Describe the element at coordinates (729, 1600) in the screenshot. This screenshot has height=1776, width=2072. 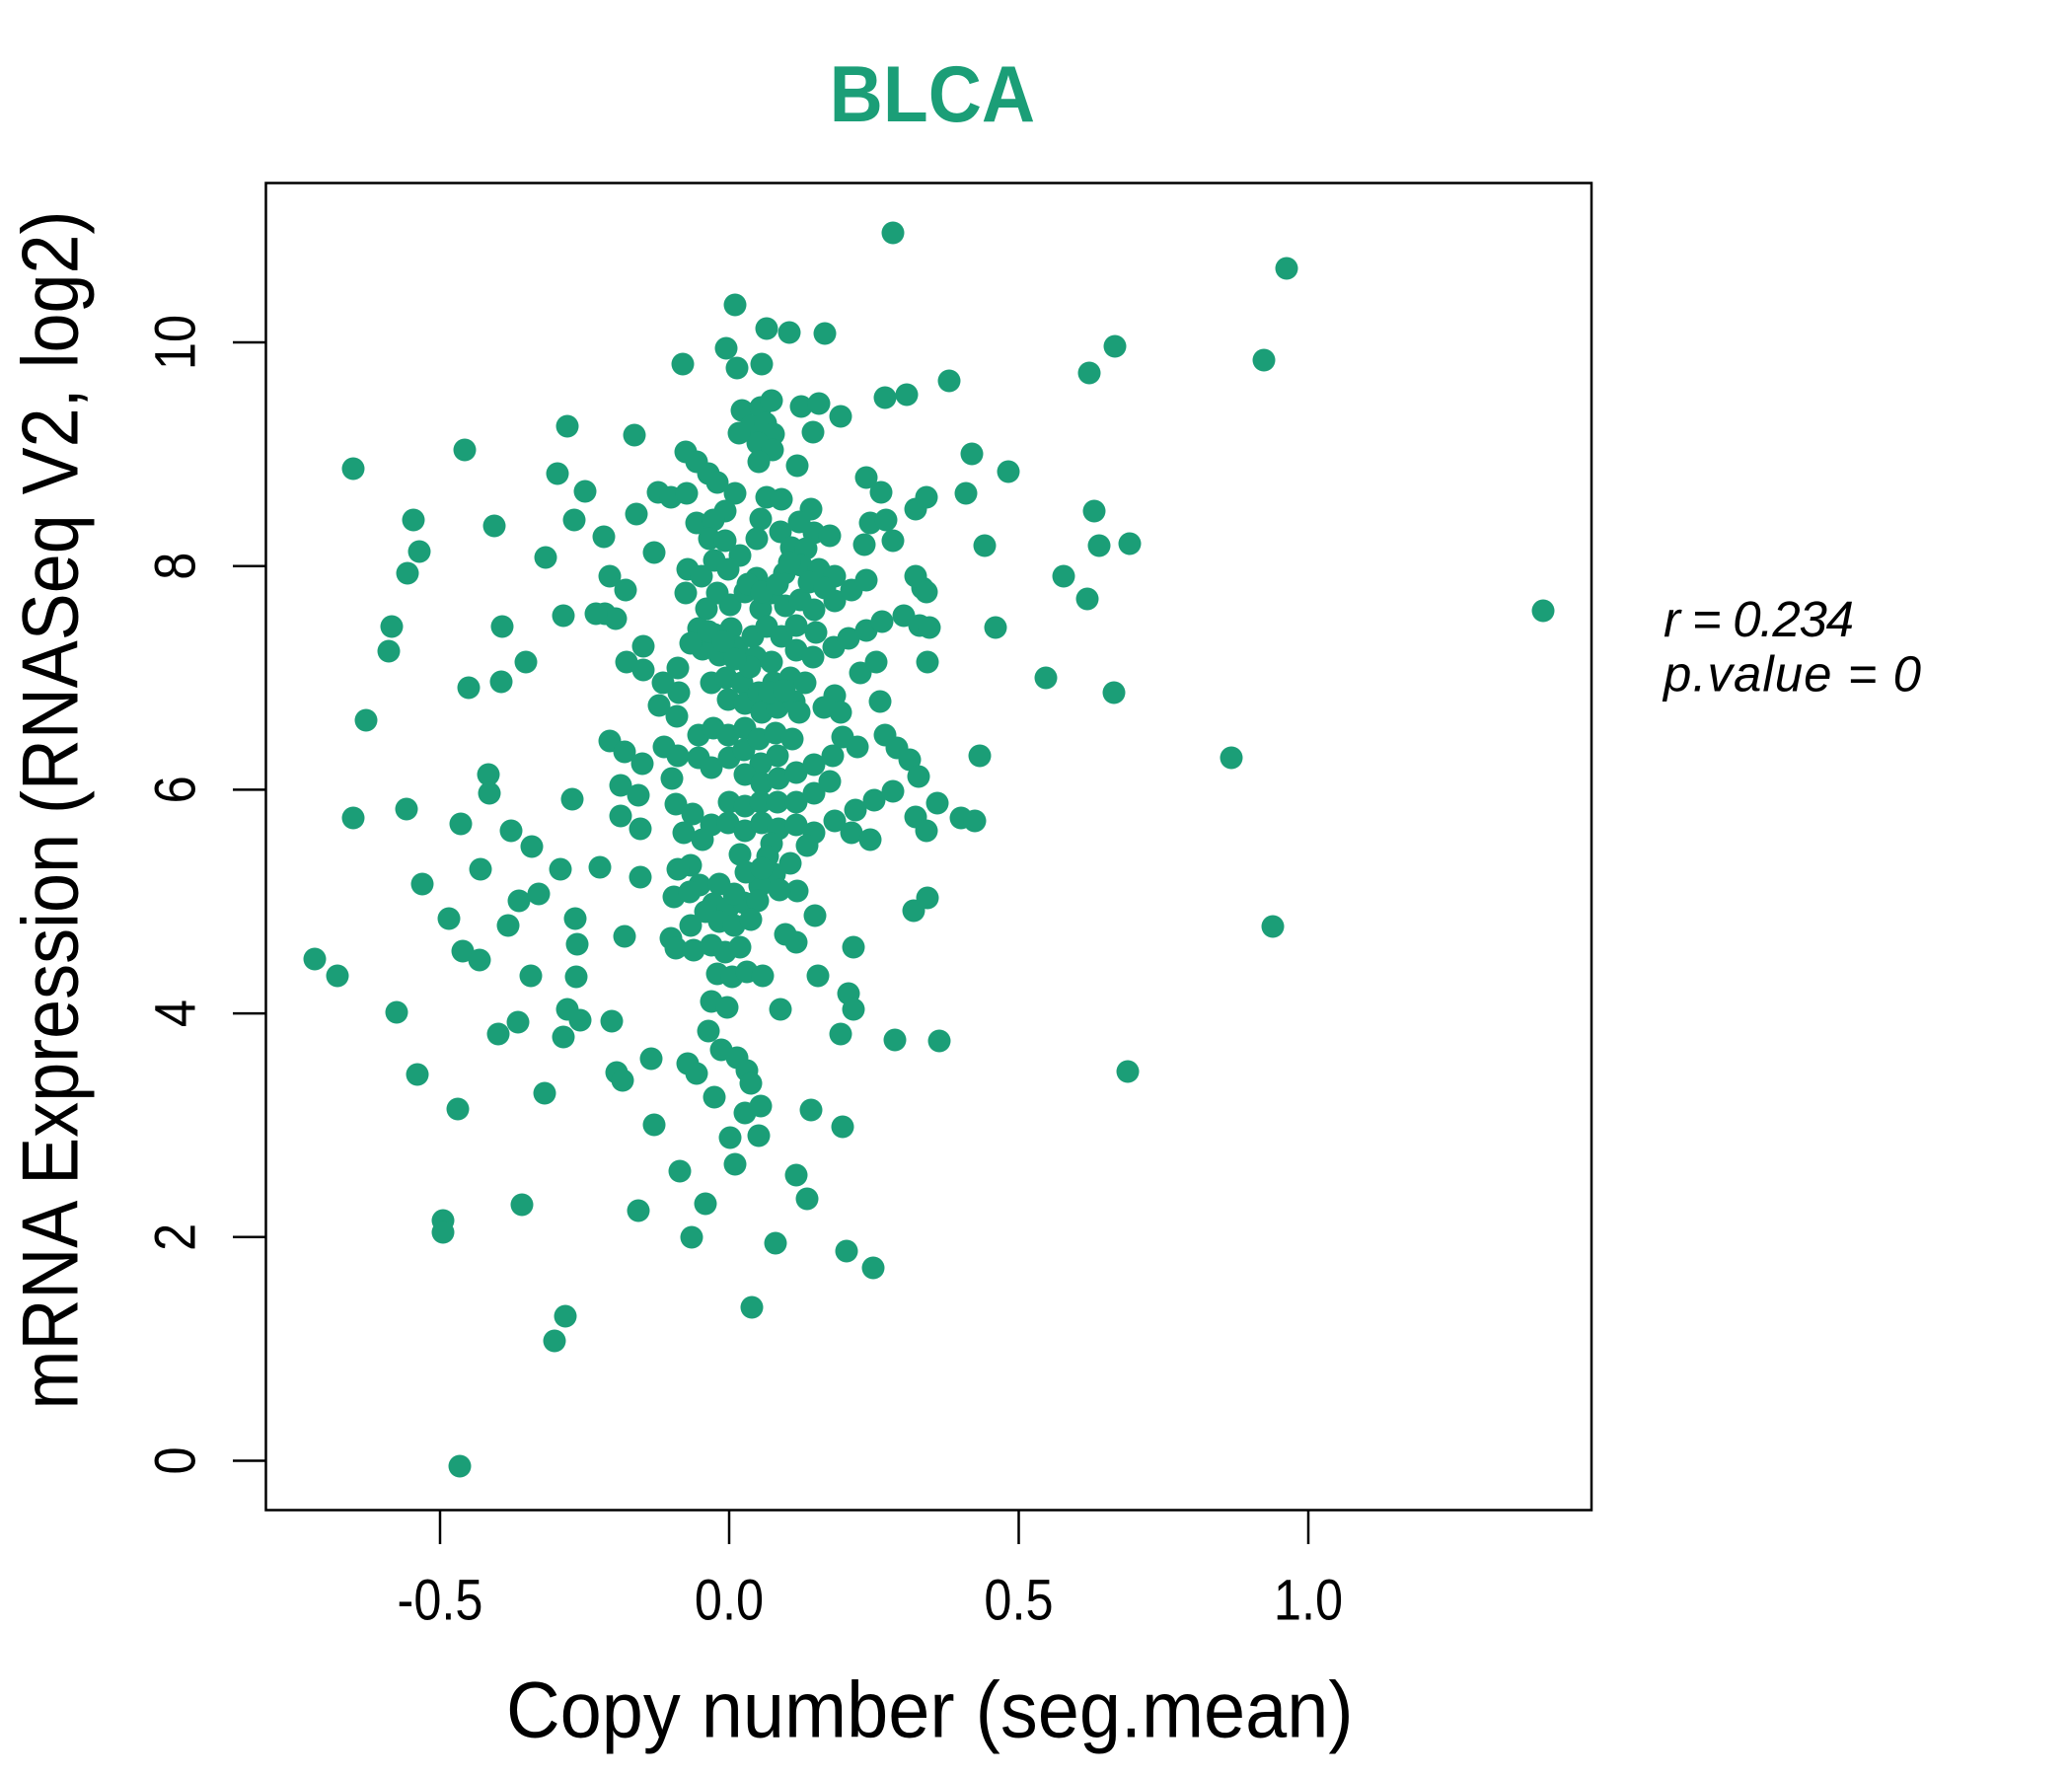
I see `svg-text: 0.0` at that location.